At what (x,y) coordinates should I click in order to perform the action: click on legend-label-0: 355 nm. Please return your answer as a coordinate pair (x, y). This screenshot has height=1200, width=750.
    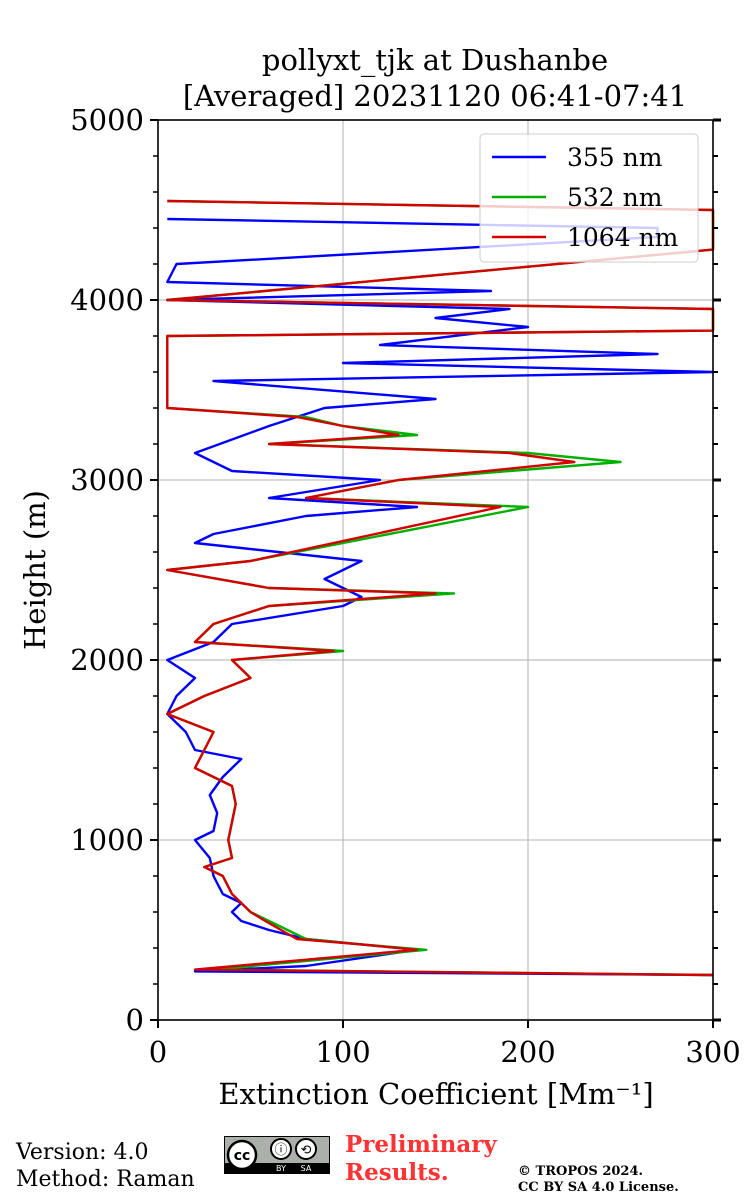
    Looking at the image, I should click on (615, 157).